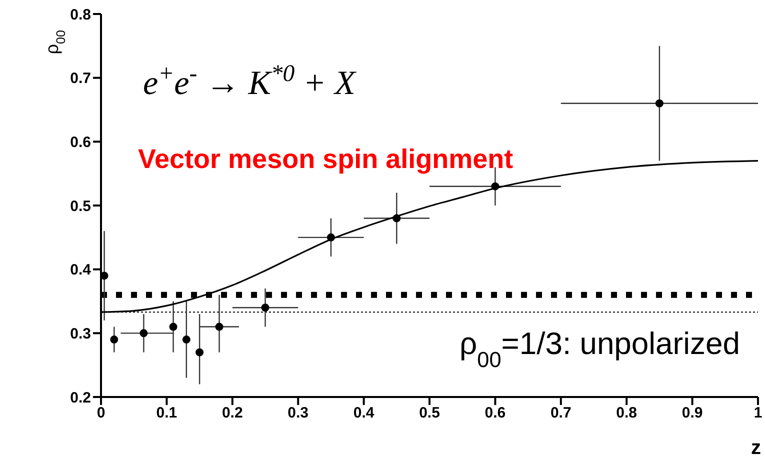 Image resolution: width=765 pixels, height=465 pixels. Describe the element at coordinates (627, 413) in the screenshot. I see `x-tick-label: 0.8` at that location.